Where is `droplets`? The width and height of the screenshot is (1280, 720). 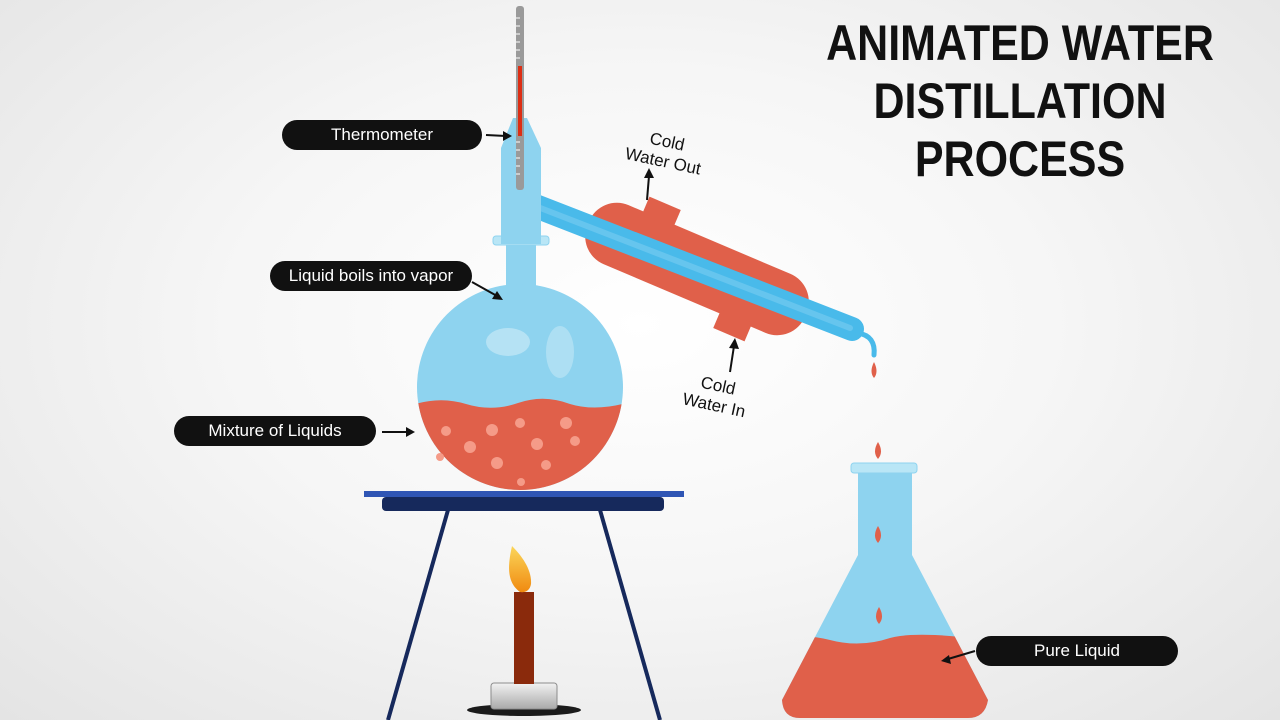 droplets is located at coordinates (876, 493).